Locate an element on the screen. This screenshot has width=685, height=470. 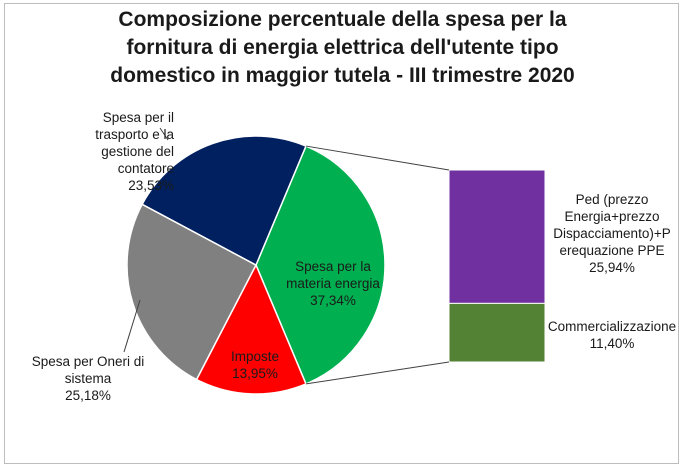
slice-label-oneri-sistema: Spesa per Oneri di sistema 25,18% is located at coordinates (88, 378).